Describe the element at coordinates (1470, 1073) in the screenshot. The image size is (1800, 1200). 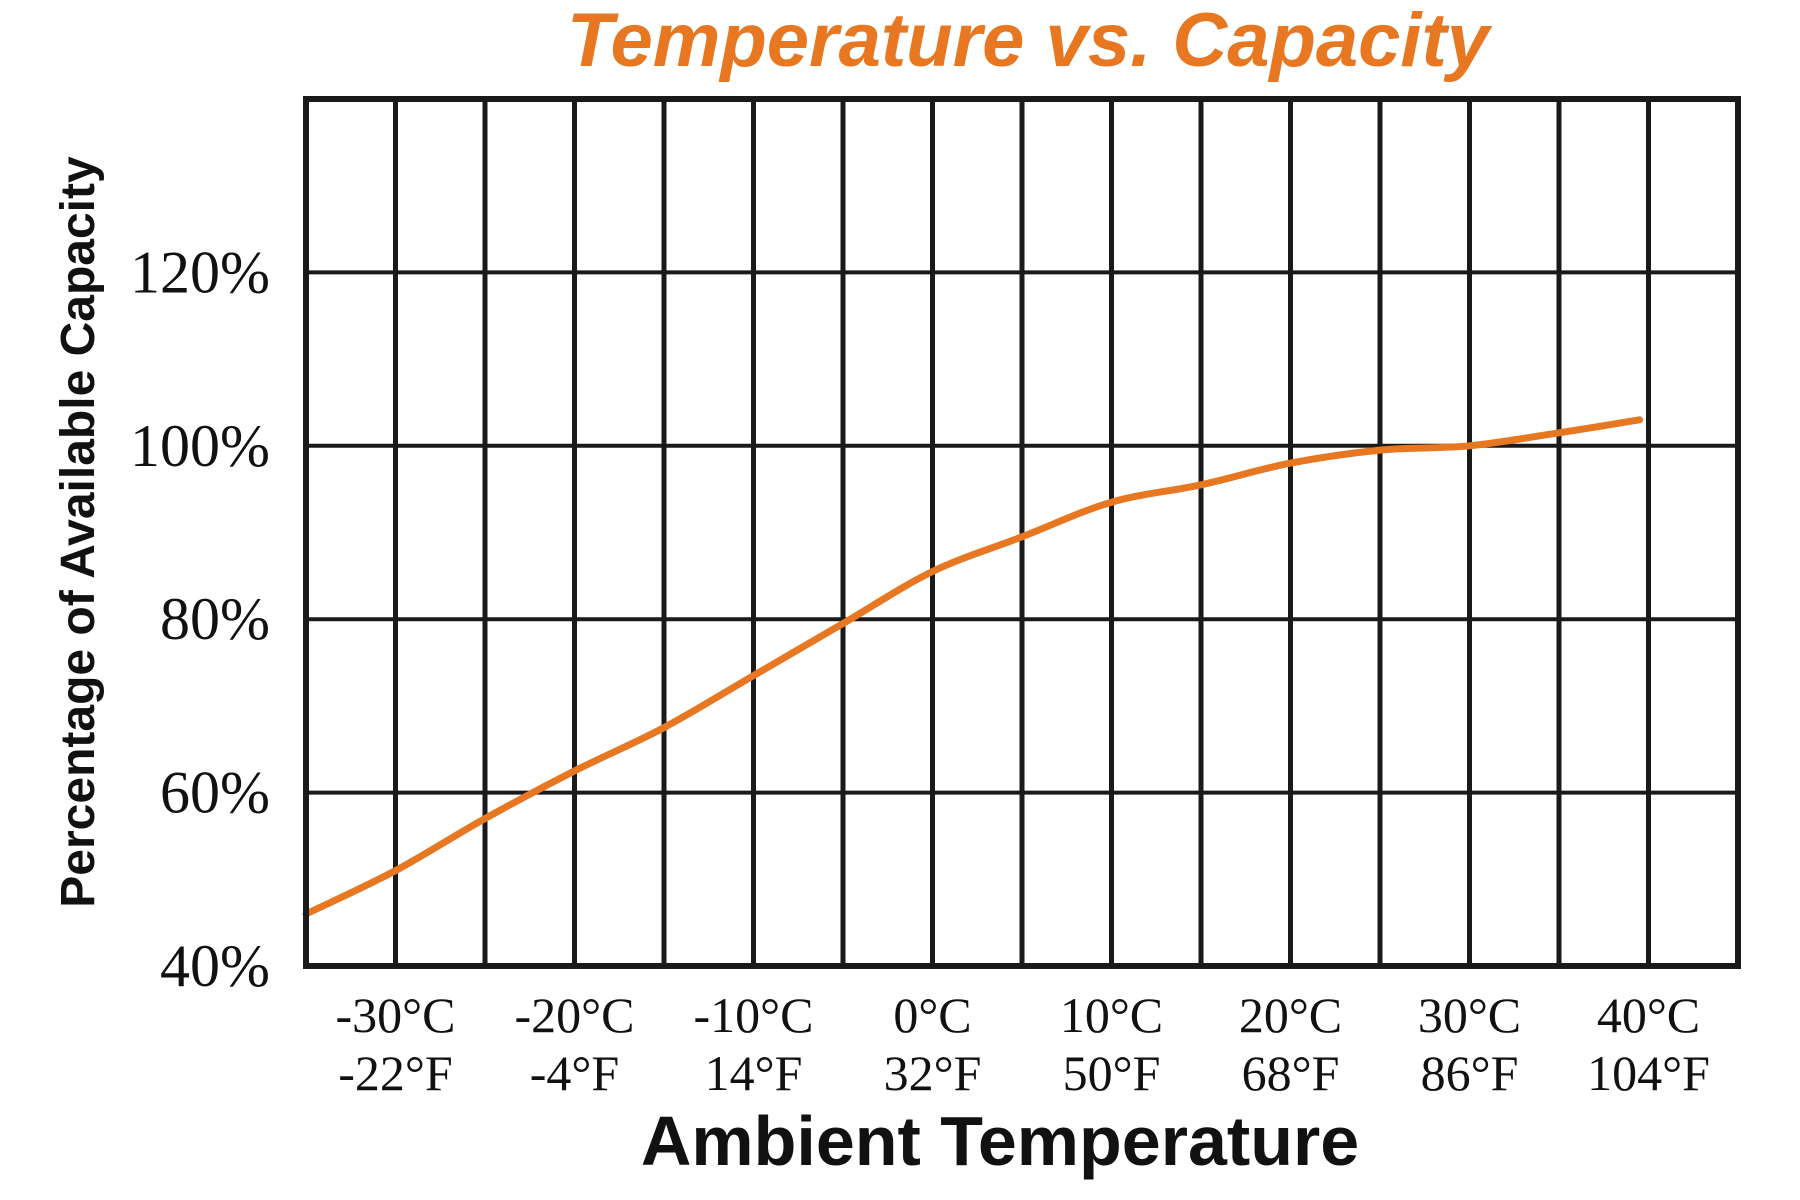
I see `x-tick-label-fahrenheit: 86°F` at that location.